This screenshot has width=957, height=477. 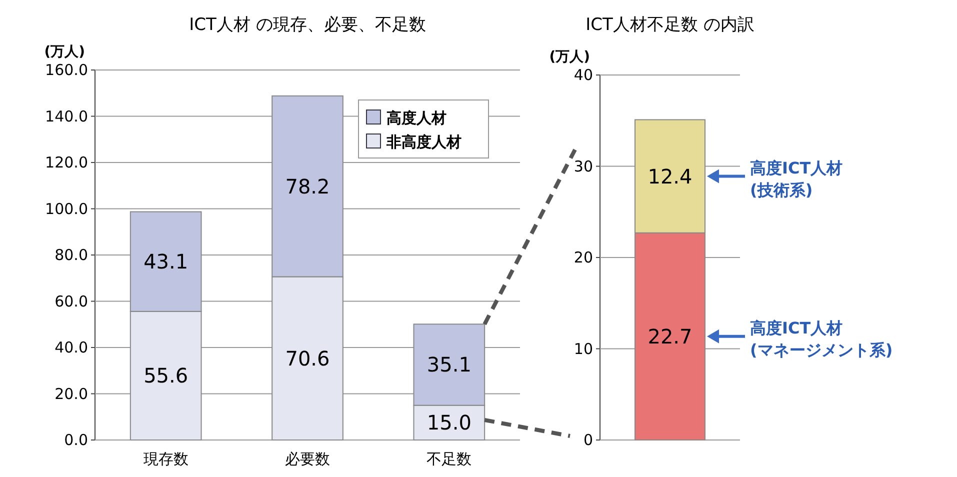 What do you see at coordinates (71, 347) in the screenshot?
I see `y-tick-label: 40.0` at bounding box center [71, 347].